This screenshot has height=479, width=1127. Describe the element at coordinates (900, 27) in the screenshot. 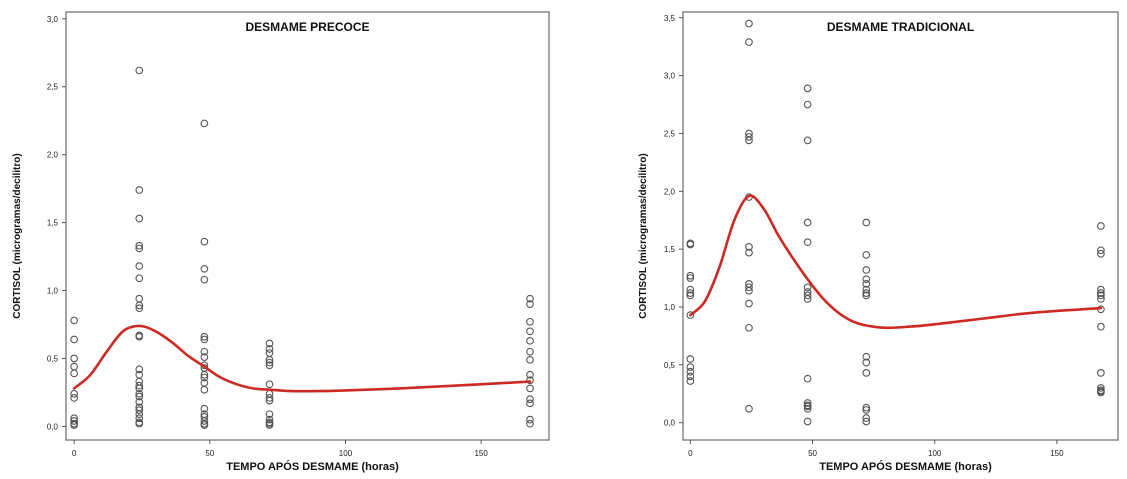

I see `chart-title: DESMAME TRADICIONAL` at that location.